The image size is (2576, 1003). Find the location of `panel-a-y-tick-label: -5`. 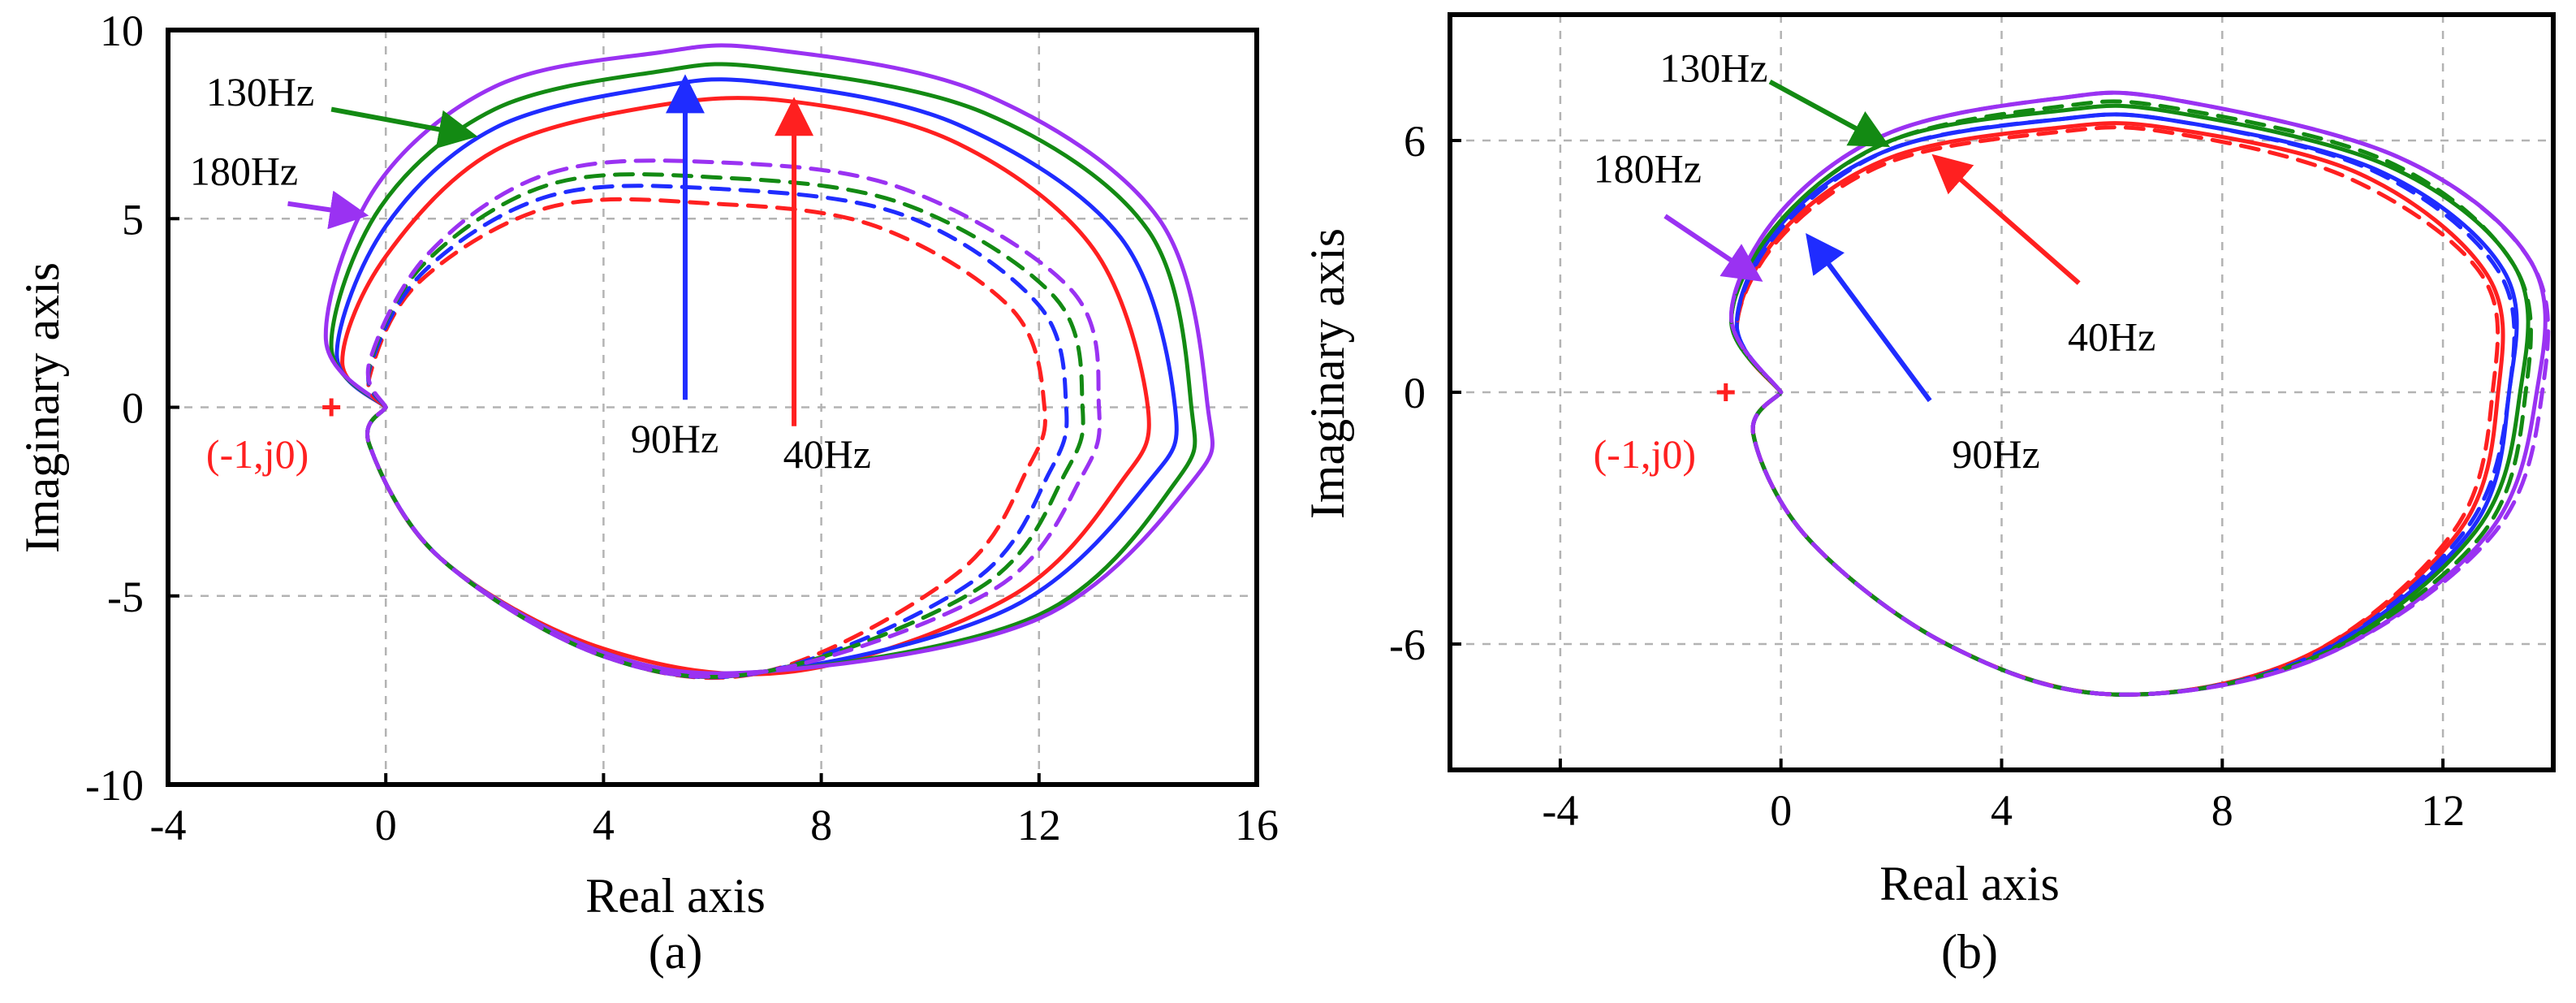

panel-a-y-tick-label: -5 is located at coordinates (125, 597).